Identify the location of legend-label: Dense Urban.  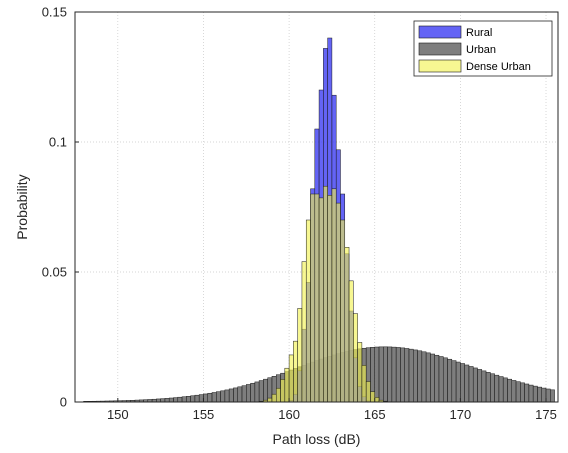
(498, 67).